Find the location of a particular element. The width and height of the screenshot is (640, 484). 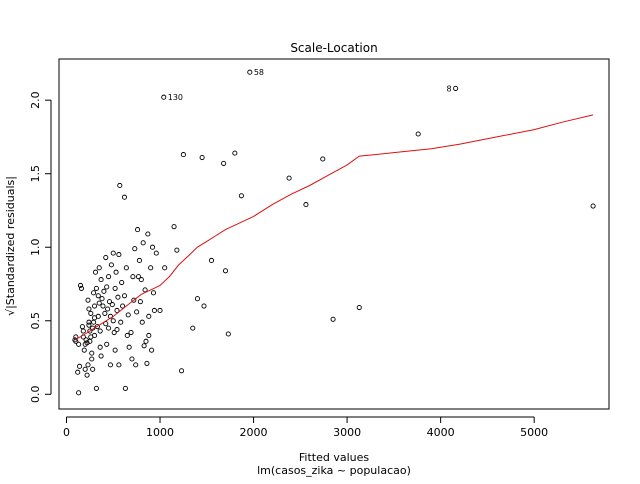

x-tick-label: 3000 is located at coordinates (347, 432).